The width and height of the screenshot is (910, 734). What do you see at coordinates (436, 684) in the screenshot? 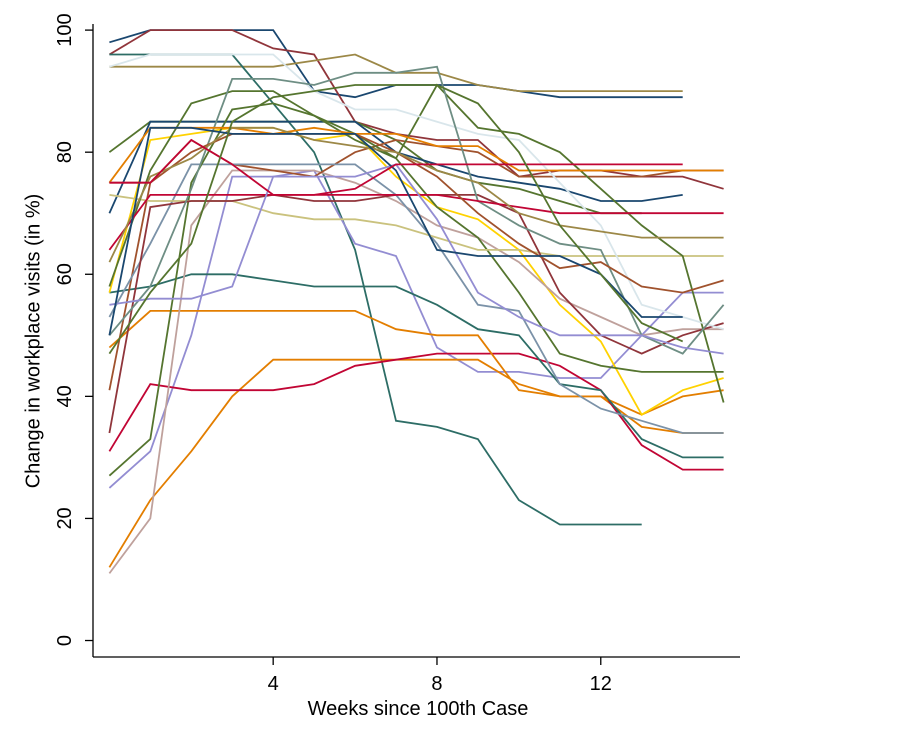
I see `x-tick-label: 8` at bounding box center [436, 684].